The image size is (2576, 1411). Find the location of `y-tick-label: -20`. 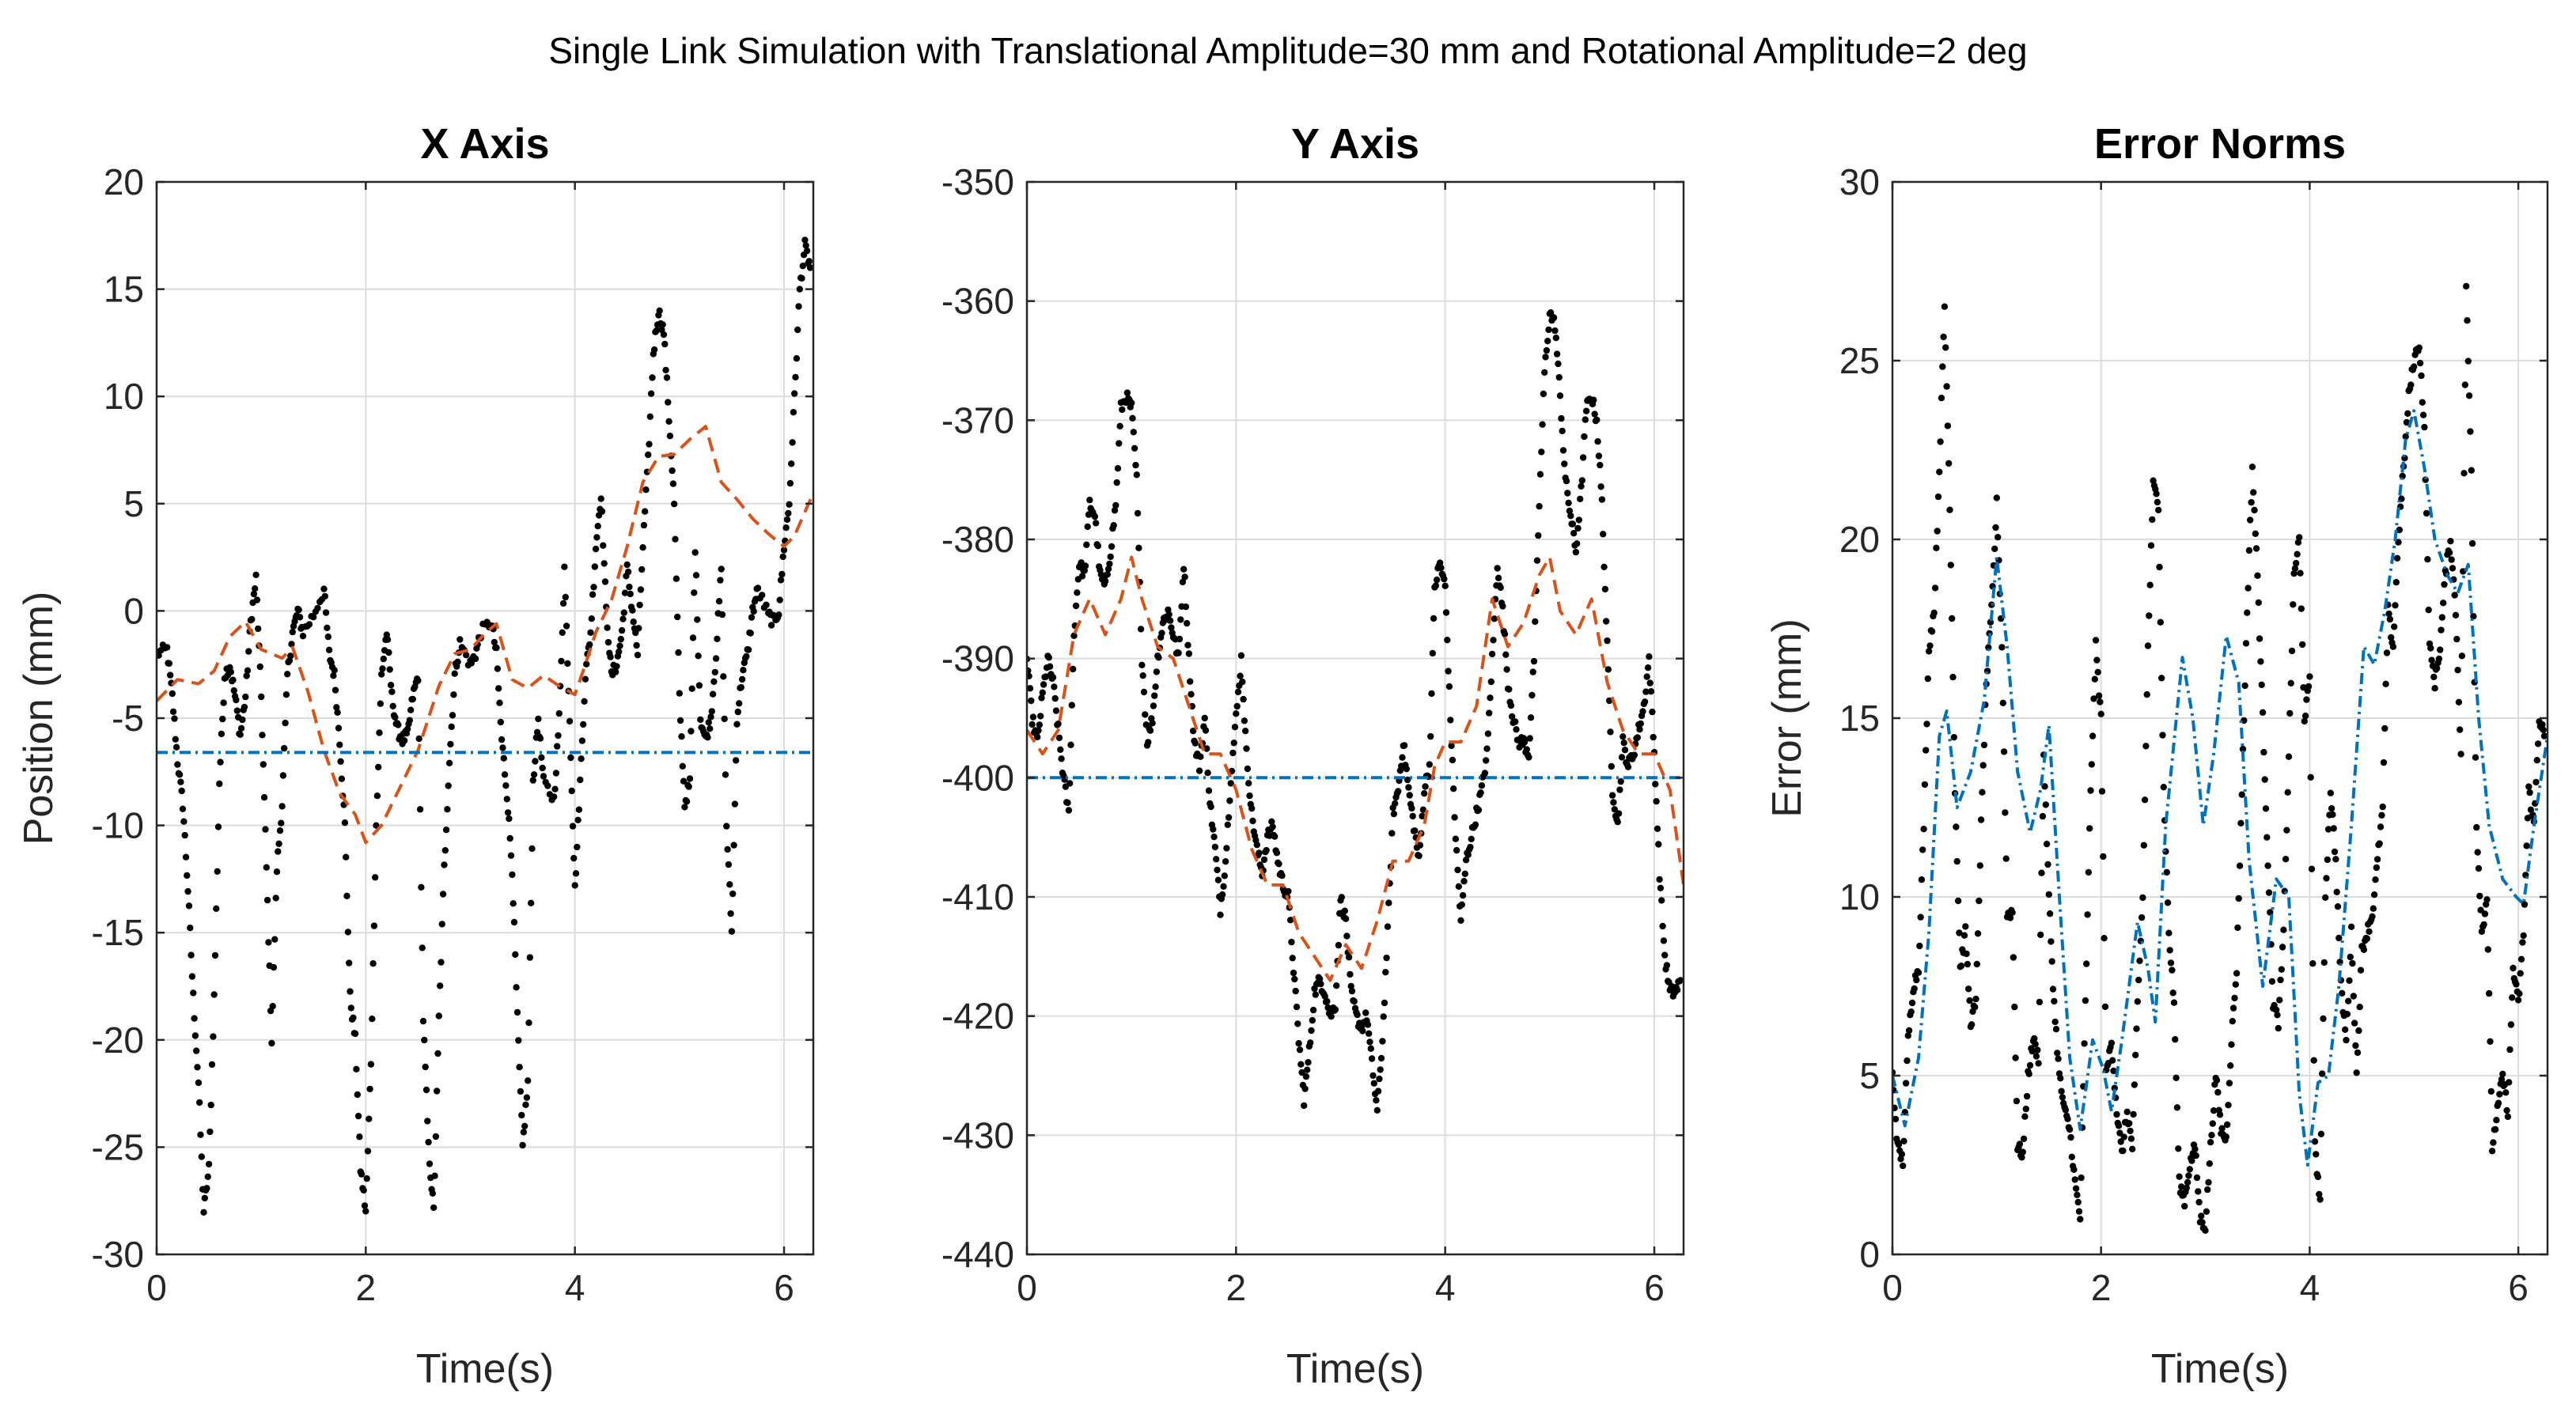

y-tick-label: -20 is located at coordinates (118, 1040).